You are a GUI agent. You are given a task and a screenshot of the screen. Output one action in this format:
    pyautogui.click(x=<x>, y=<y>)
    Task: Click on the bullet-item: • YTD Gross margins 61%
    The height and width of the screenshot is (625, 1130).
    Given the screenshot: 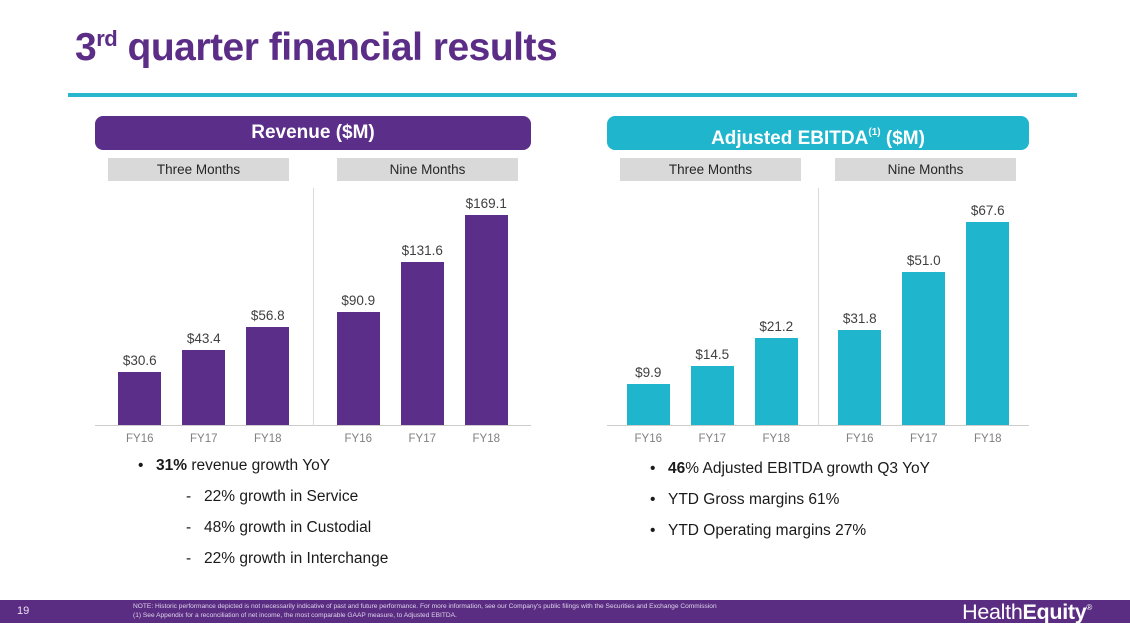 What is the action you would take?
    pyautogui.click(x=790, y=499)
    